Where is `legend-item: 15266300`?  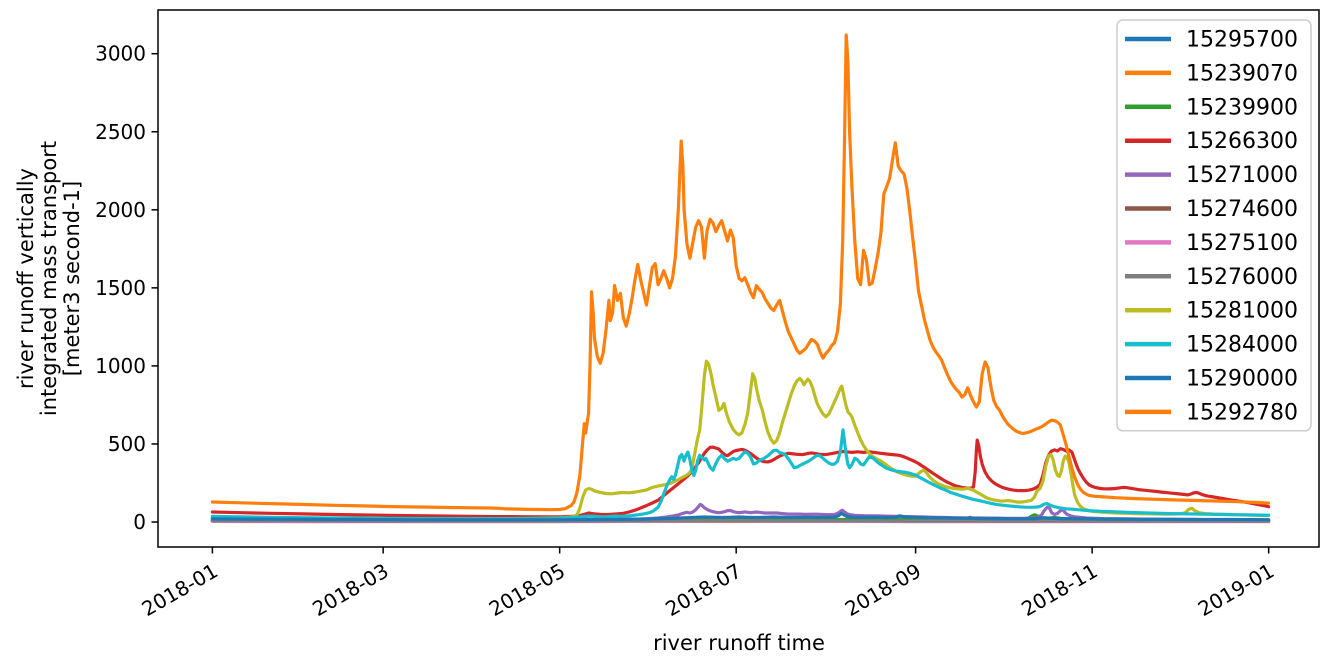
legend-item: 15266300 is located at coordinates (1211, 141).